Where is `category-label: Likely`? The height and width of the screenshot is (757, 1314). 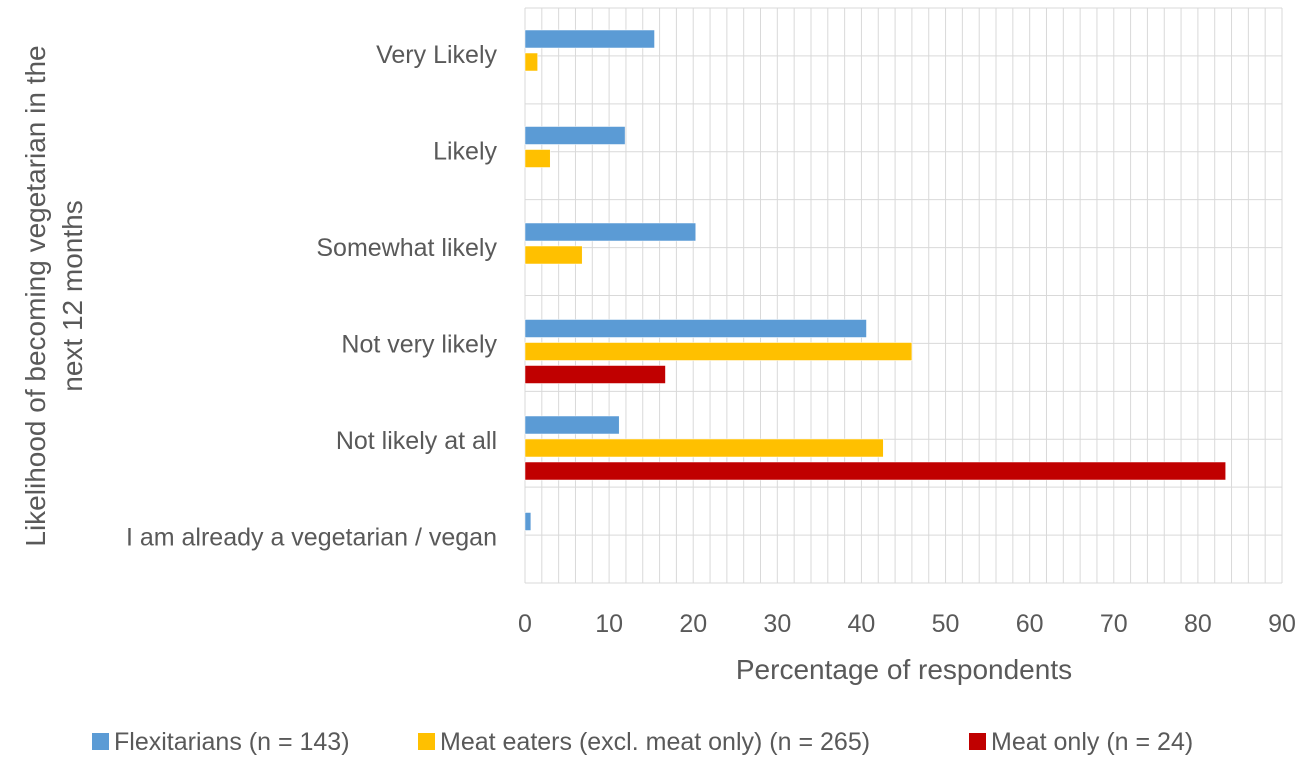 category-label: Likely is located at coordinates (465, 152).